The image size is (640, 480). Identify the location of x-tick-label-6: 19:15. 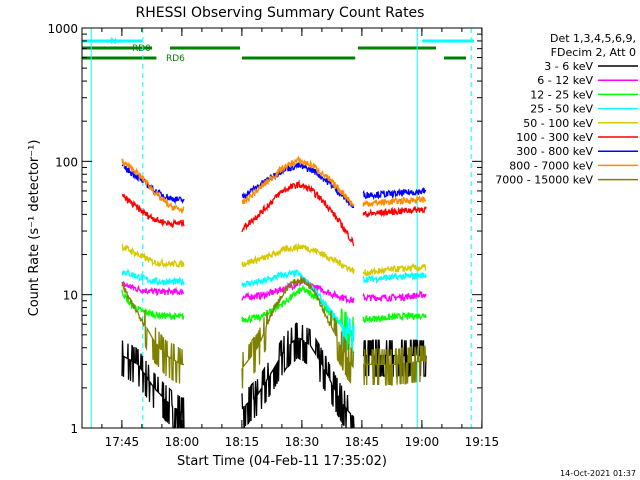
(482, 442).